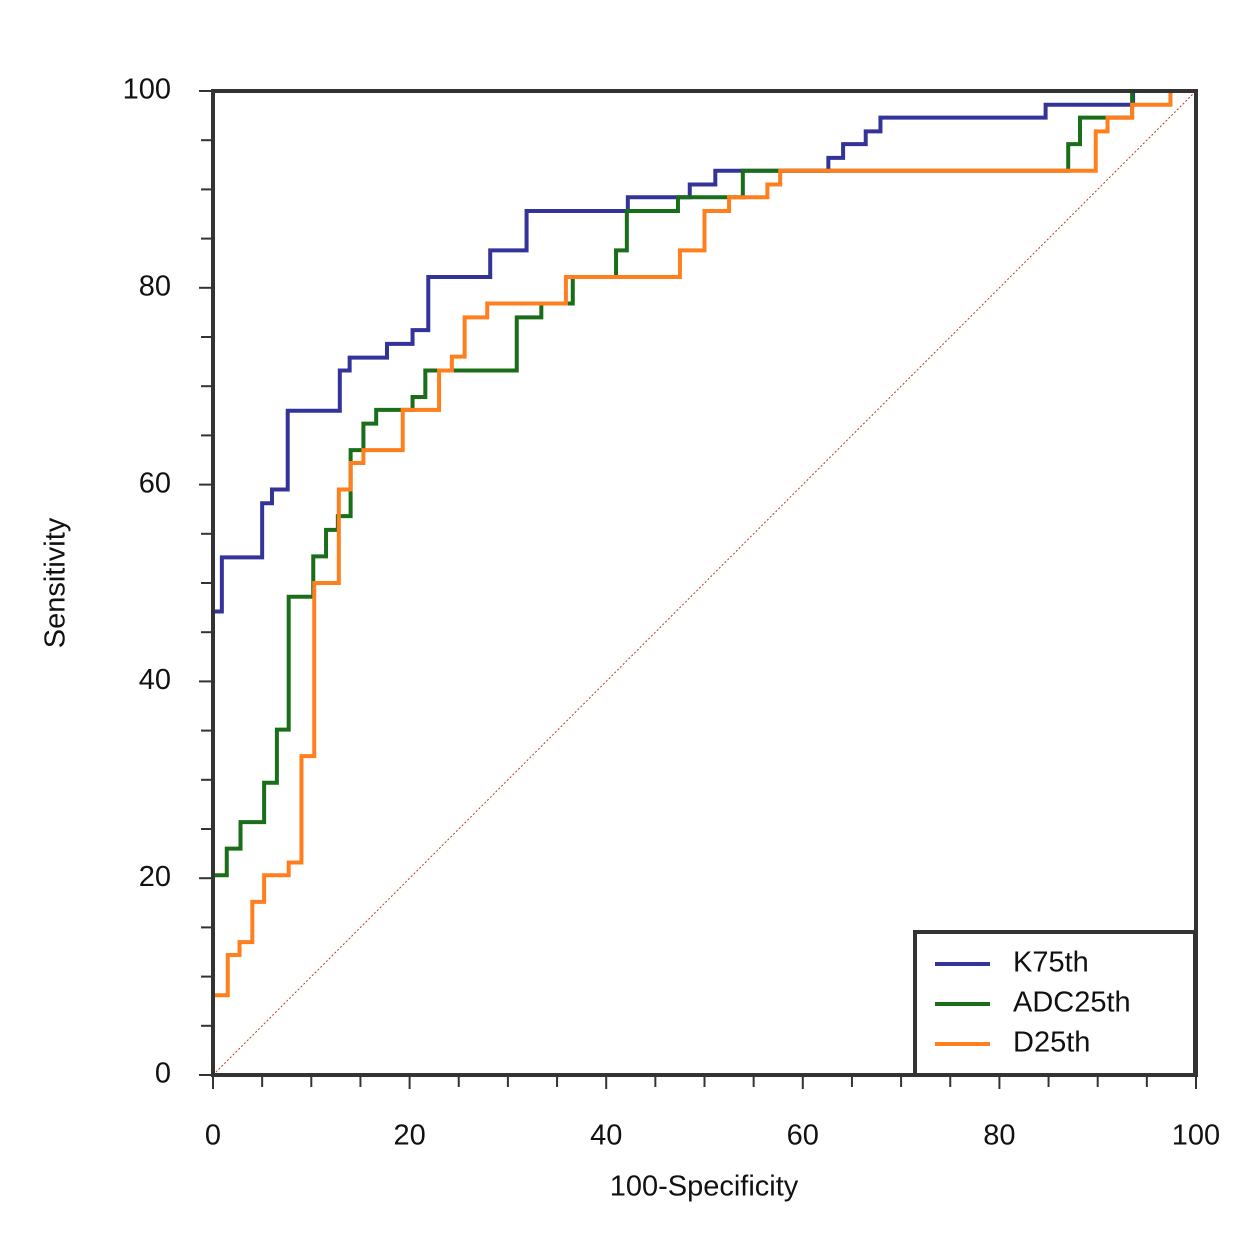 This screenshot has height=1260, width=1260. I want to click on y-tick-label: 0, so click(163, 1074).